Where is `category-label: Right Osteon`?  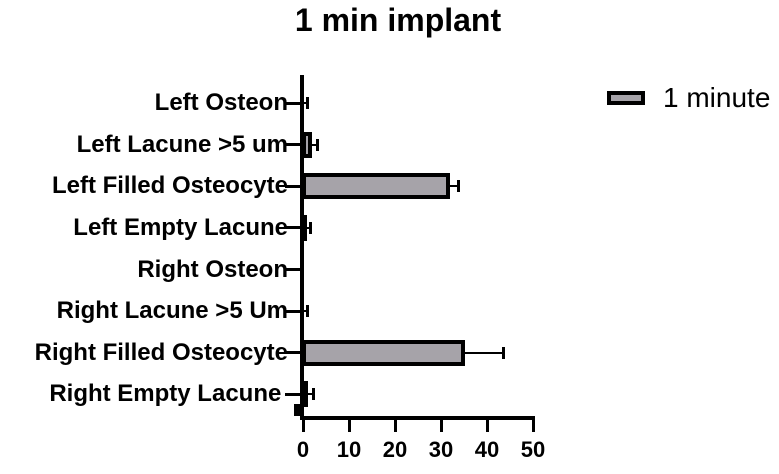
category-label: Right Osteon is located at coordinates (212, 269).